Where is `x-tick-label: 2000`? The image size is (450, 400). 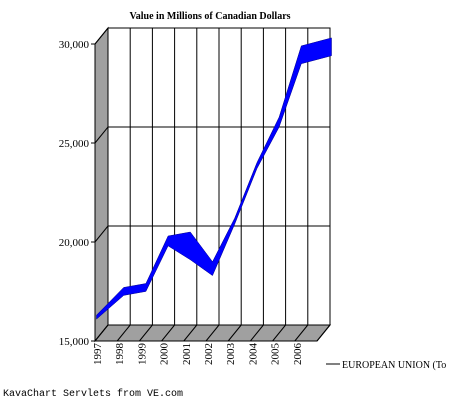
x-tick-label: 2000 is located at coordinates (165, 354).